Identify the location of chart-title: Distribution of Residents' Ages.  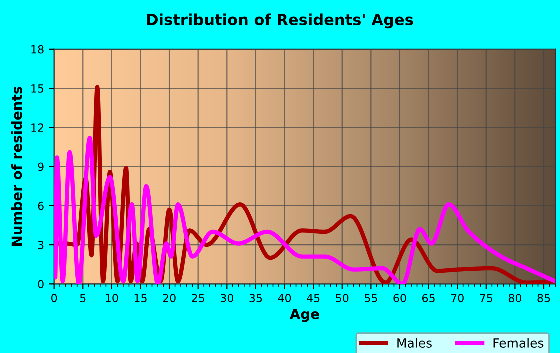
(280, 21).